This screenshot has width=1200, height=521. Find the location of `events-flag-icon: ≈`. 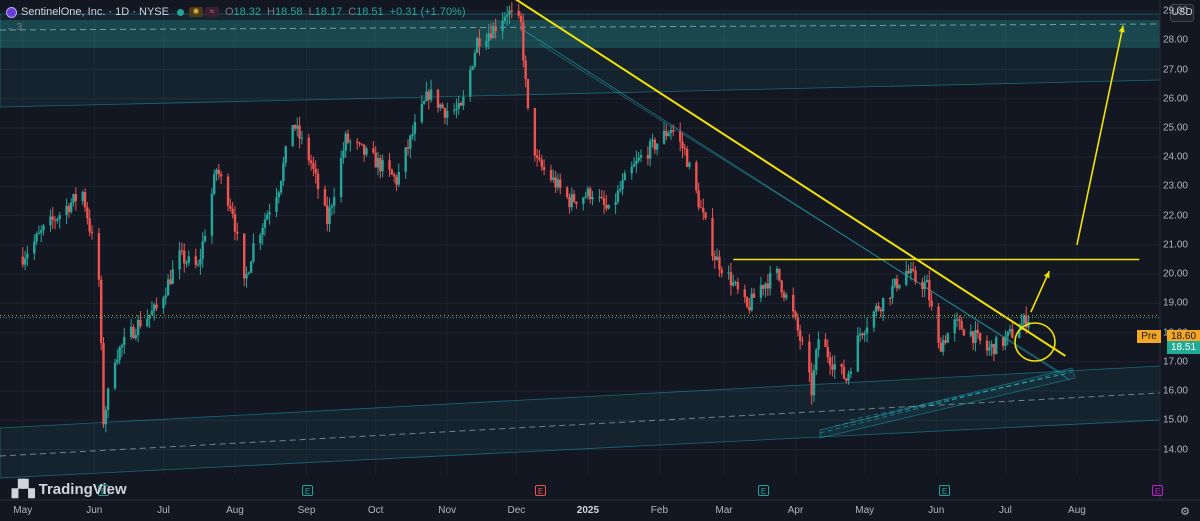

events-flag-icon: ≈ is located at coordinates (211, 12).